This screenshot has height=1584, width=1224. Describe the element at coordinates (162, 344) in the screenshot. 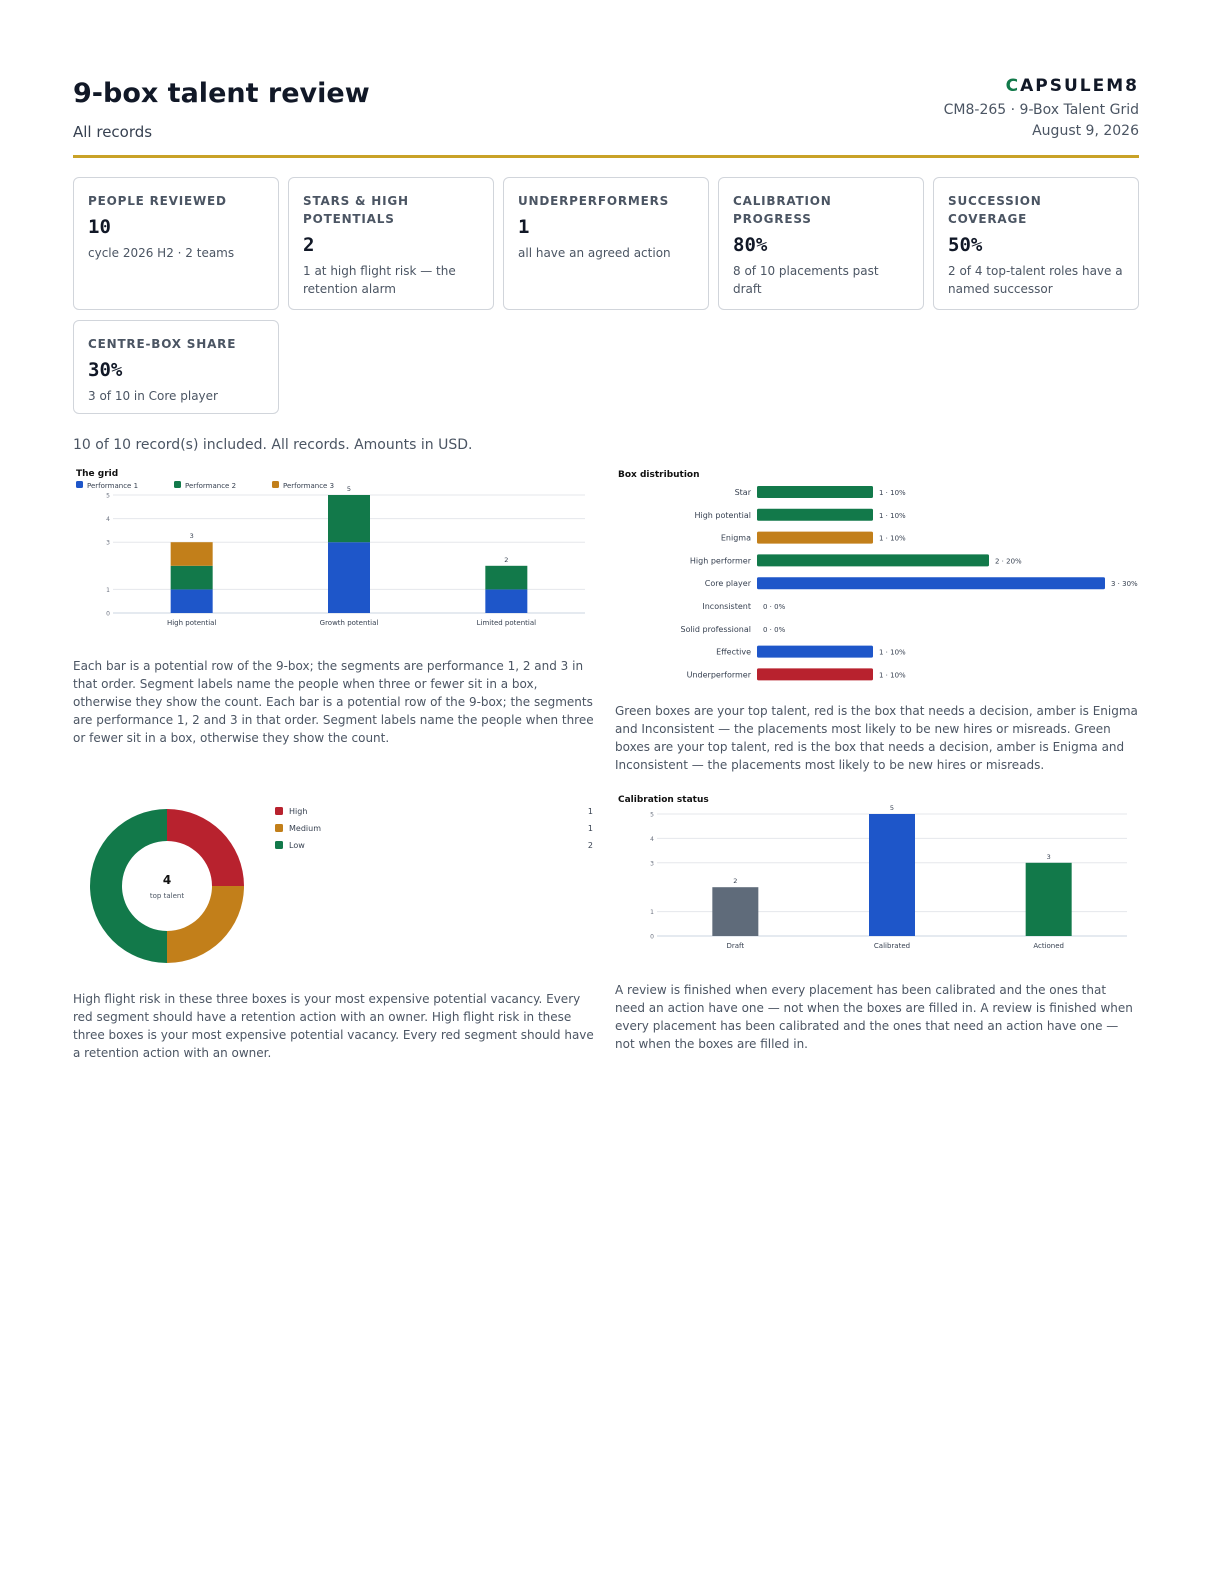

I see `kpi-label: Centre-box share` at that location.